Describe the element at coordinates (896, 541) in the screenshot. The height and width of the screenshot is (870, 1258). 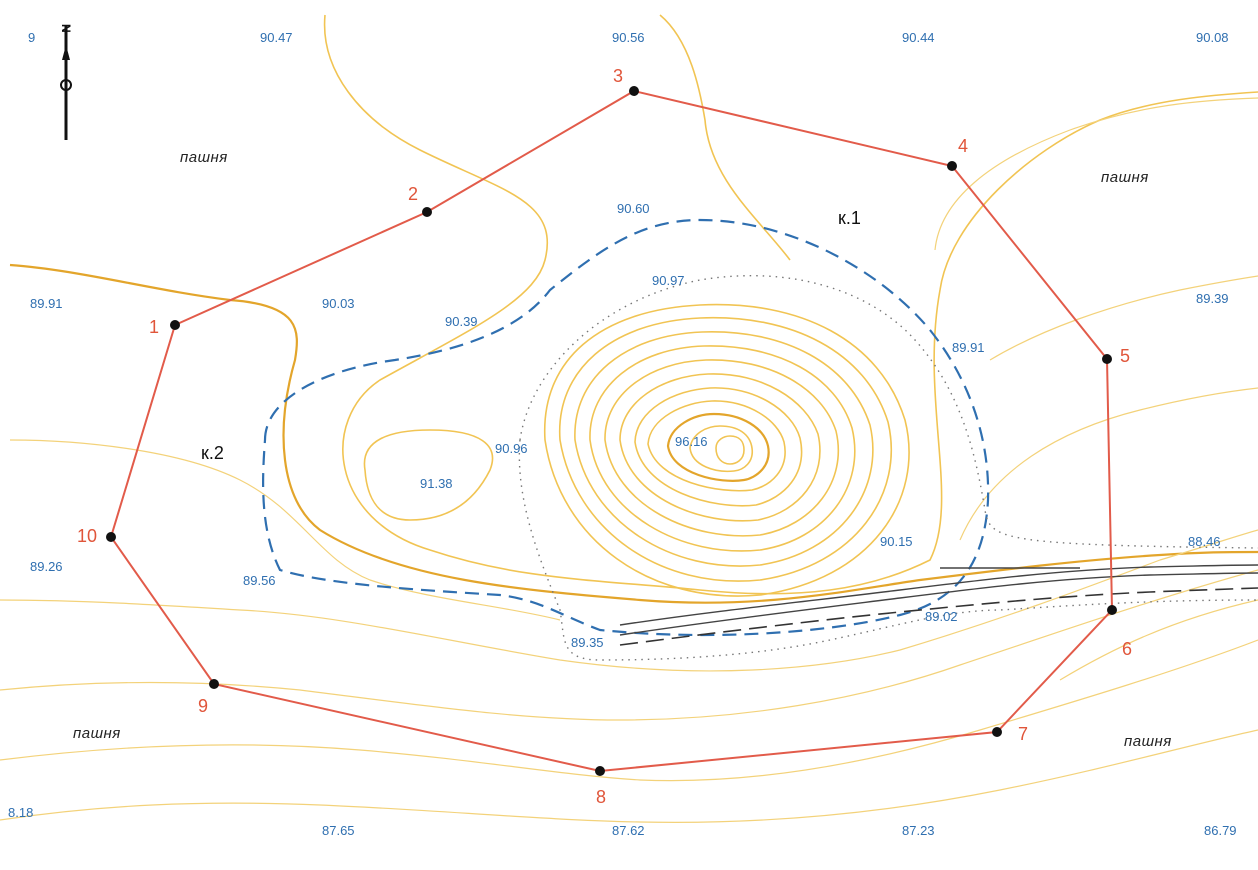
I see `elevation-label: 90.15` at that location.